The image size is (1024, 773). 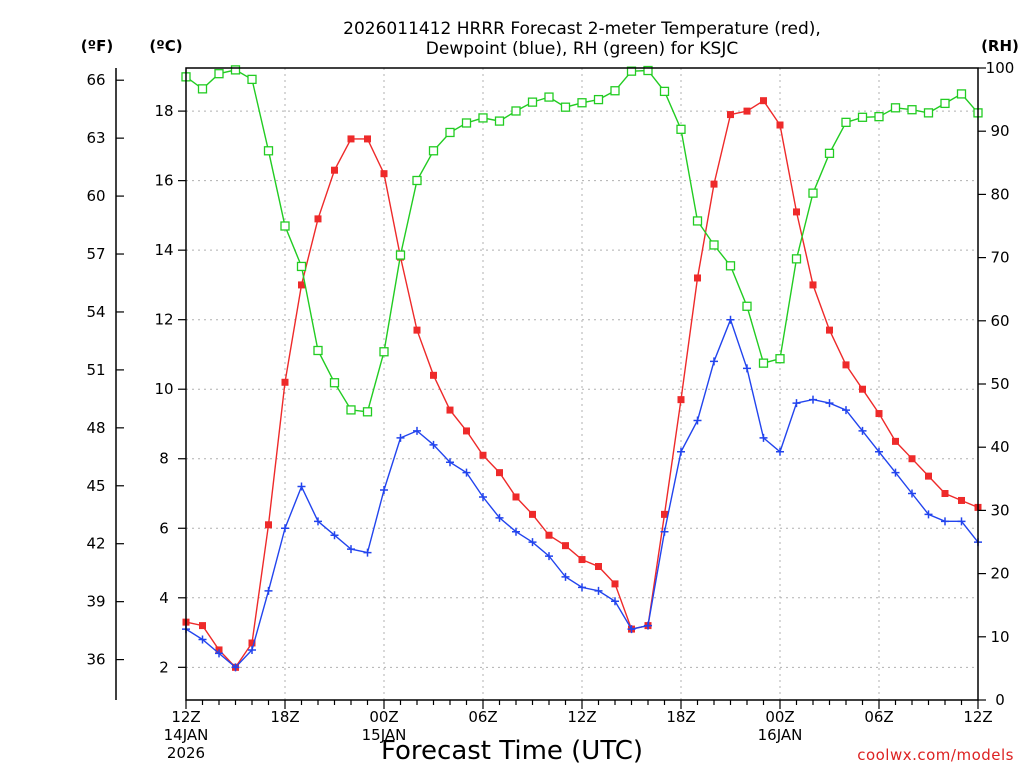 I want to click on fahrenheit-tick-label: 39, so click(x=95, y=602).